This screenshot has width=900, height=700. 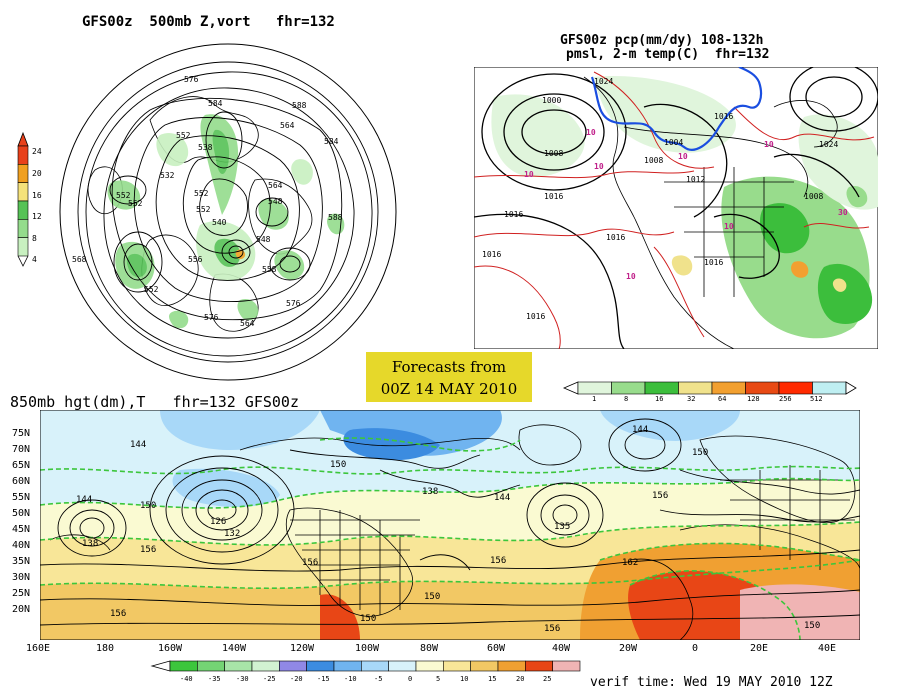 I want to click on svg-text: 556, so click(x=195, y=259).